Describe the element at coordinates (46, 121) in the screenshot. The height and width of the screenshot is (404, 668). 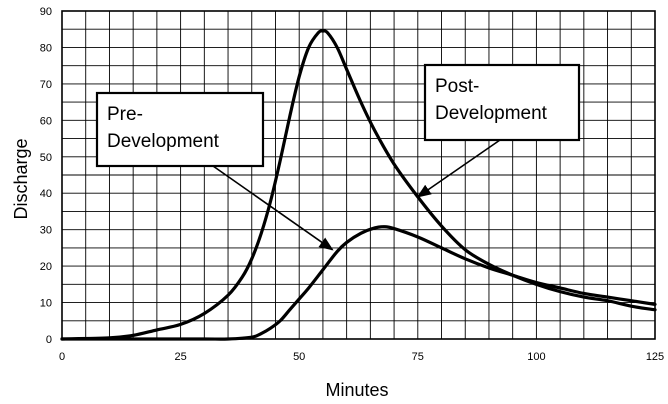
I see `y-tick-label: 60` at that location.